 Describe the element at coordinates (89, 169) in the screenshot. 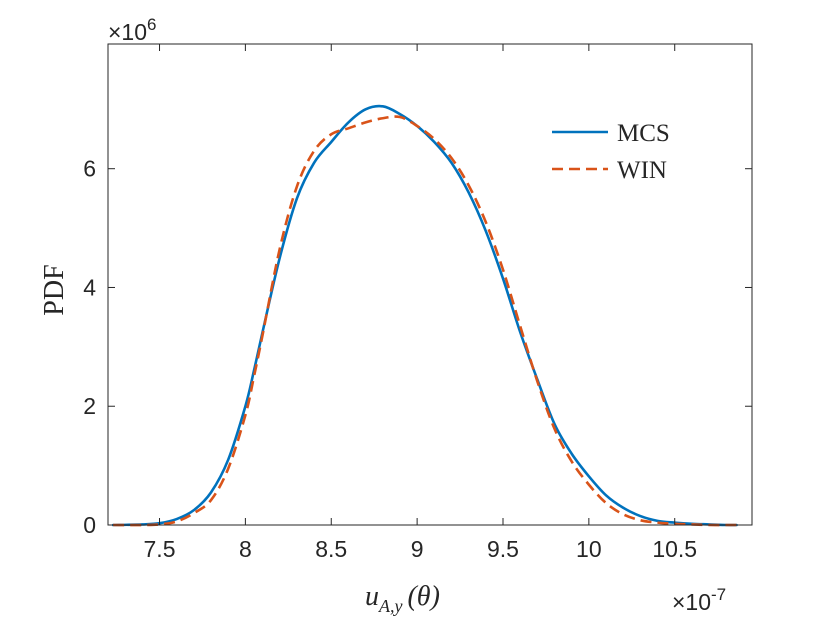

I see `y-tick-label: 6` at that location.